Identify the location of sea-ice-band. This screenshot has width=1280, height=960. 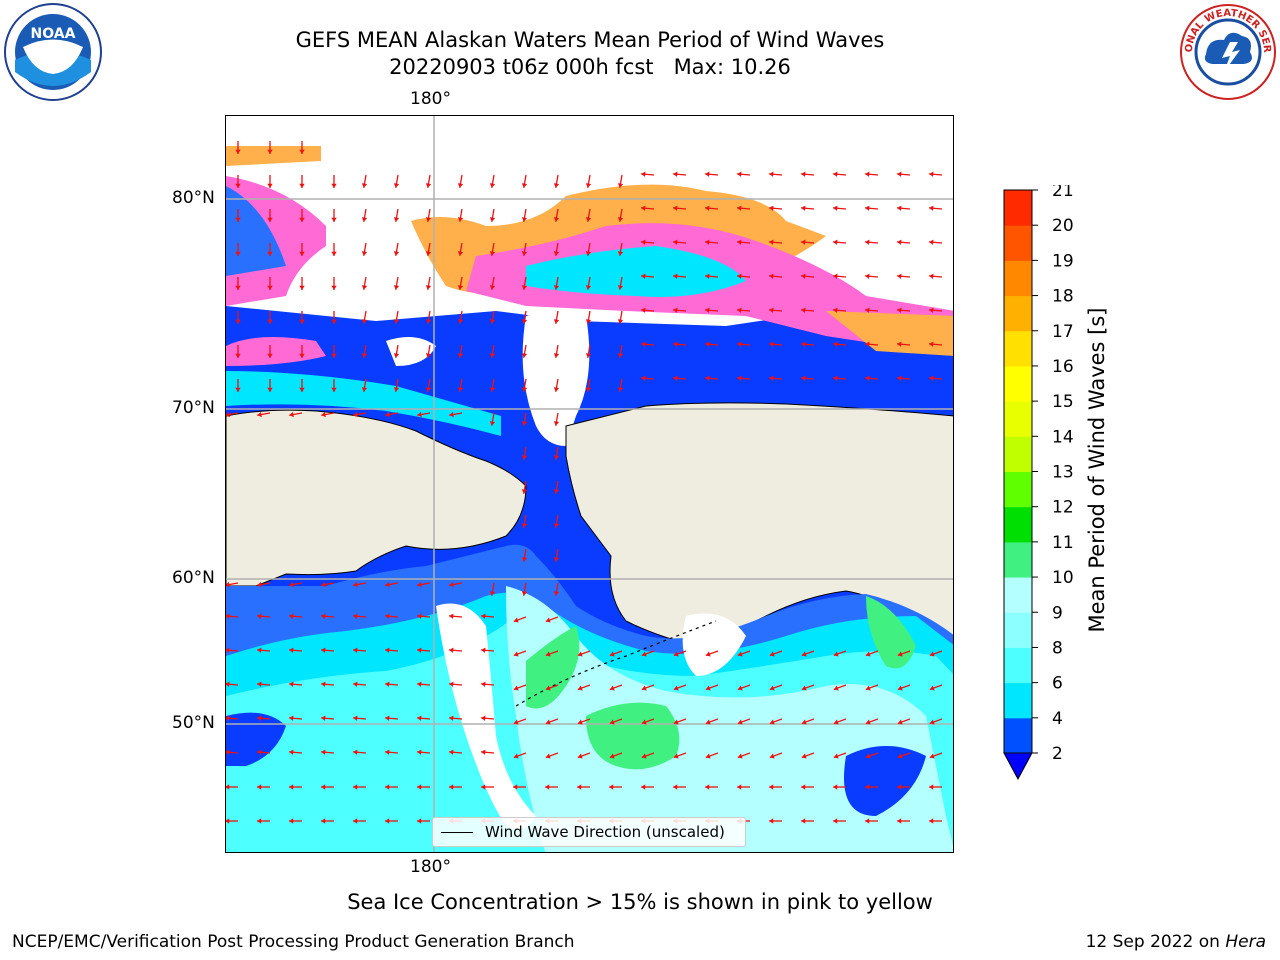
(636, 271).